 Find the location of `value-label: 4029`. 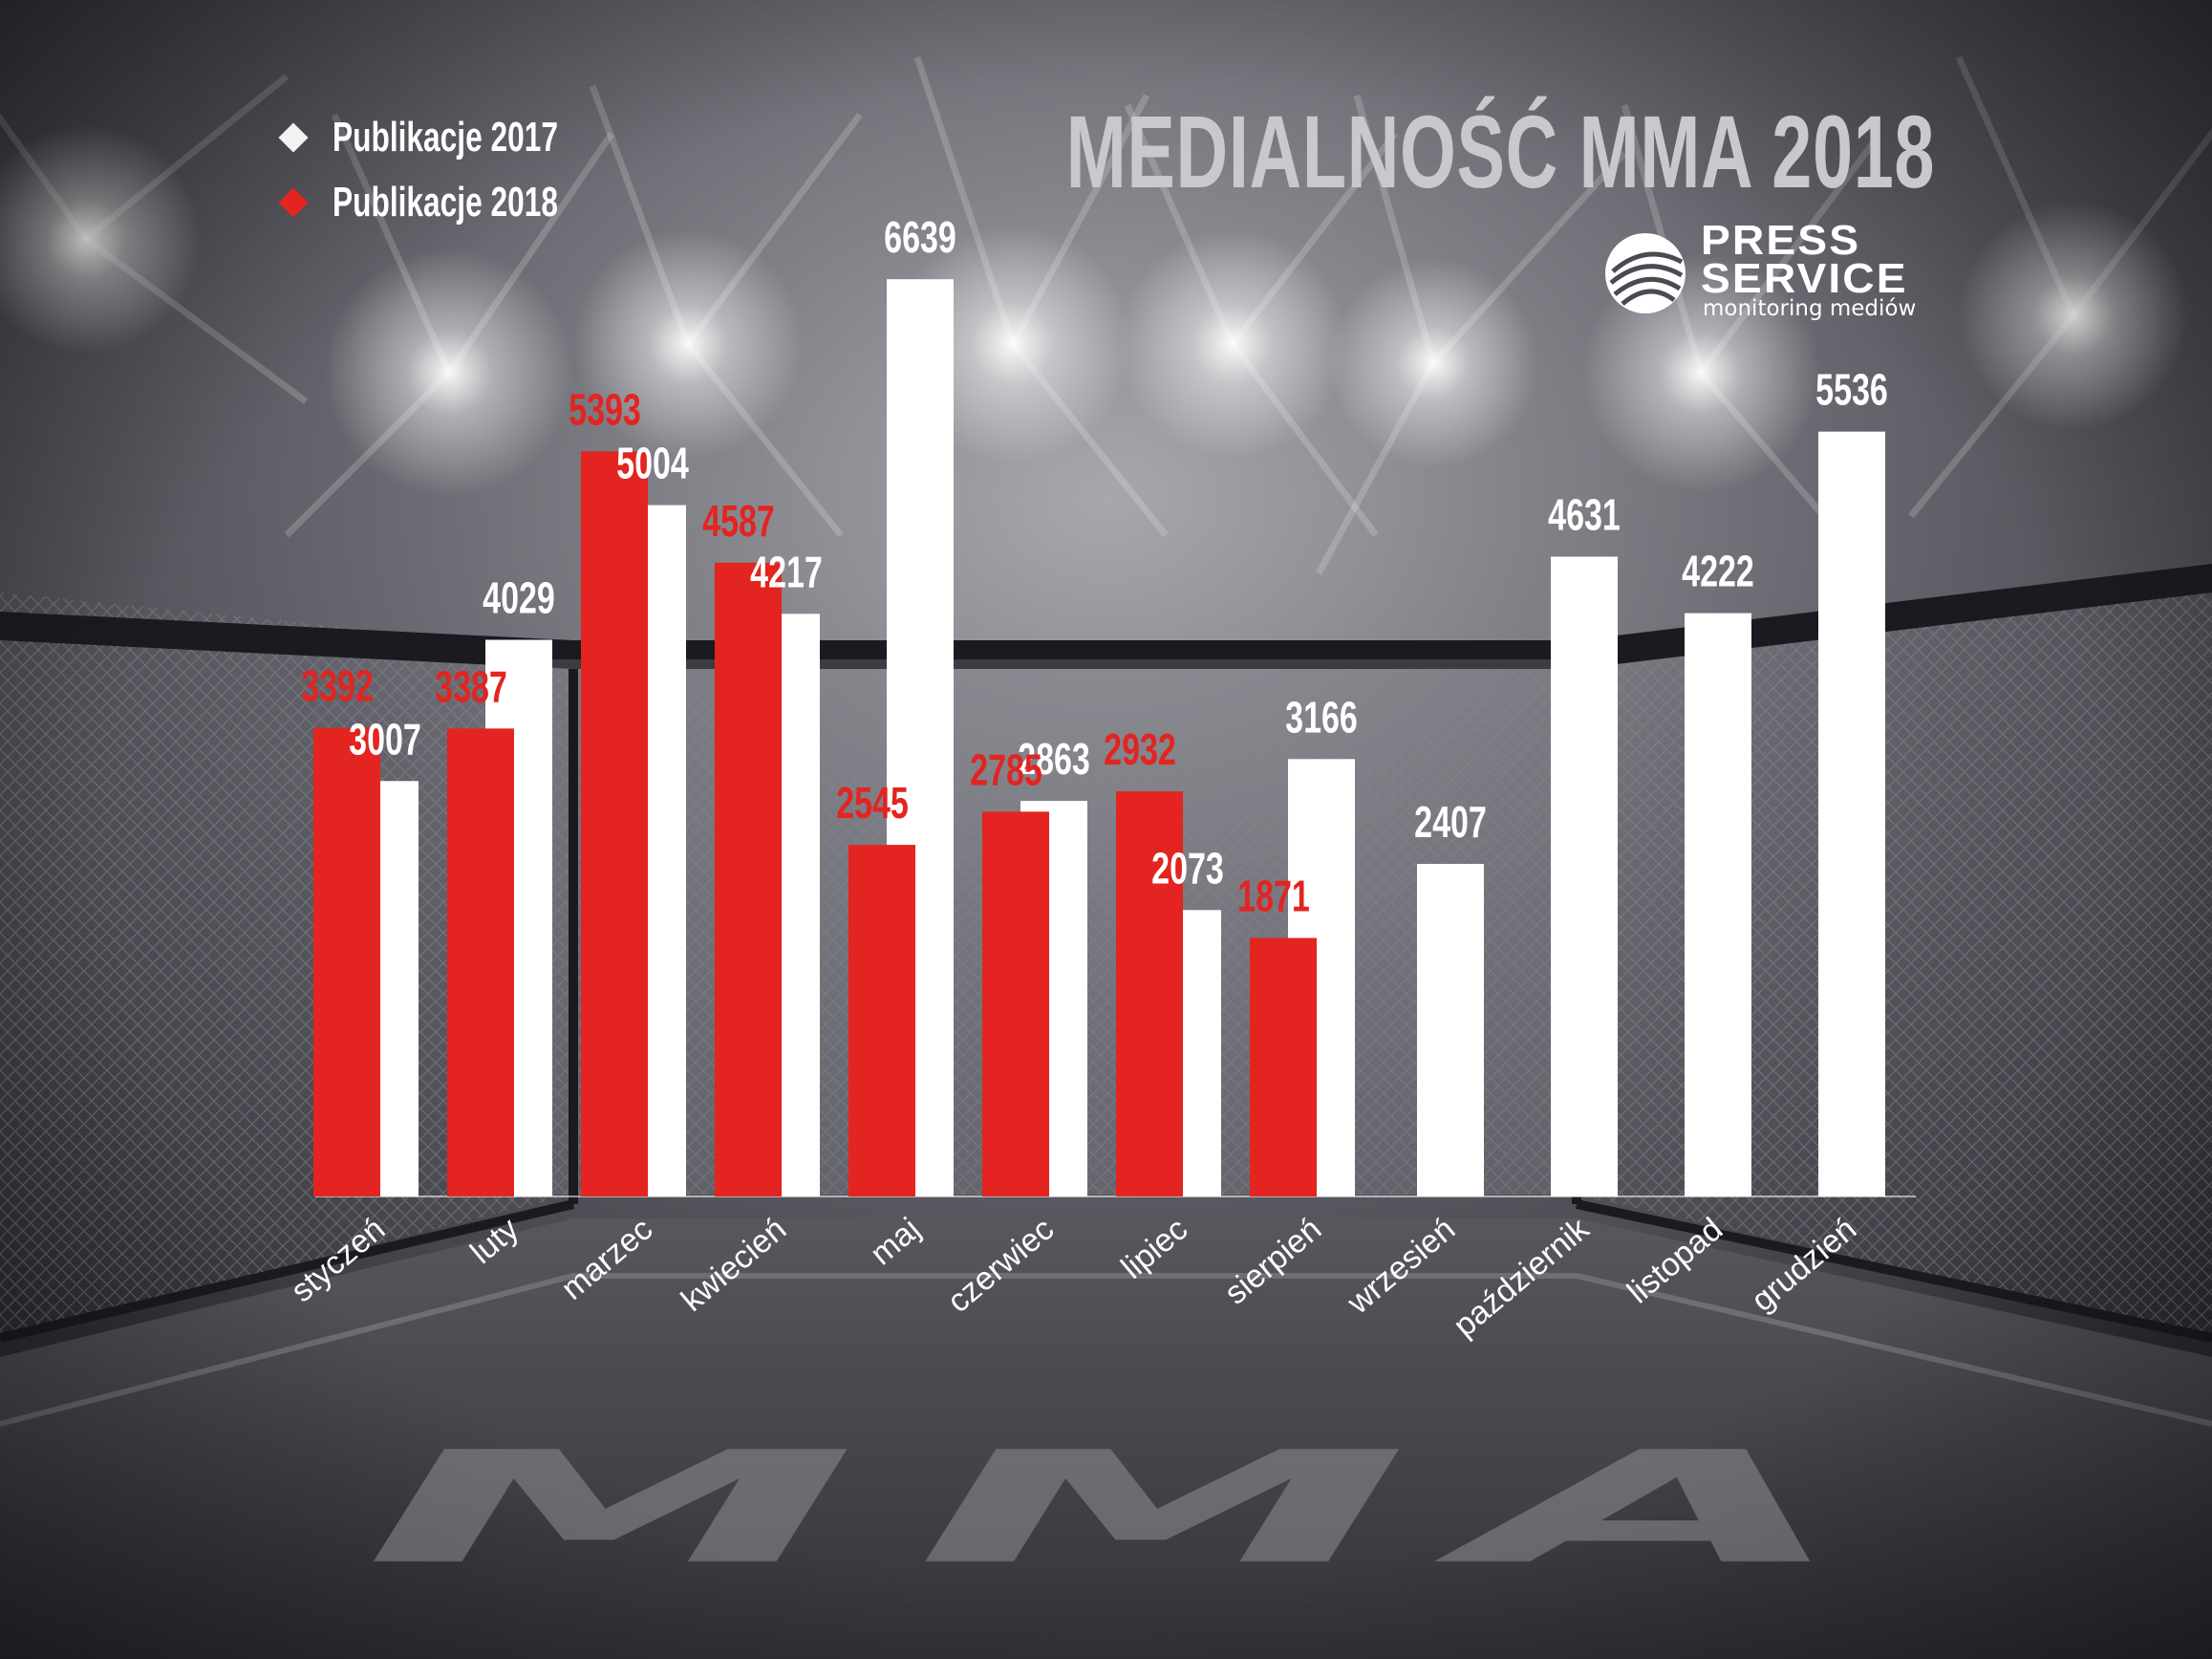

value-label: 4029 is located at coordinates (519, 597).